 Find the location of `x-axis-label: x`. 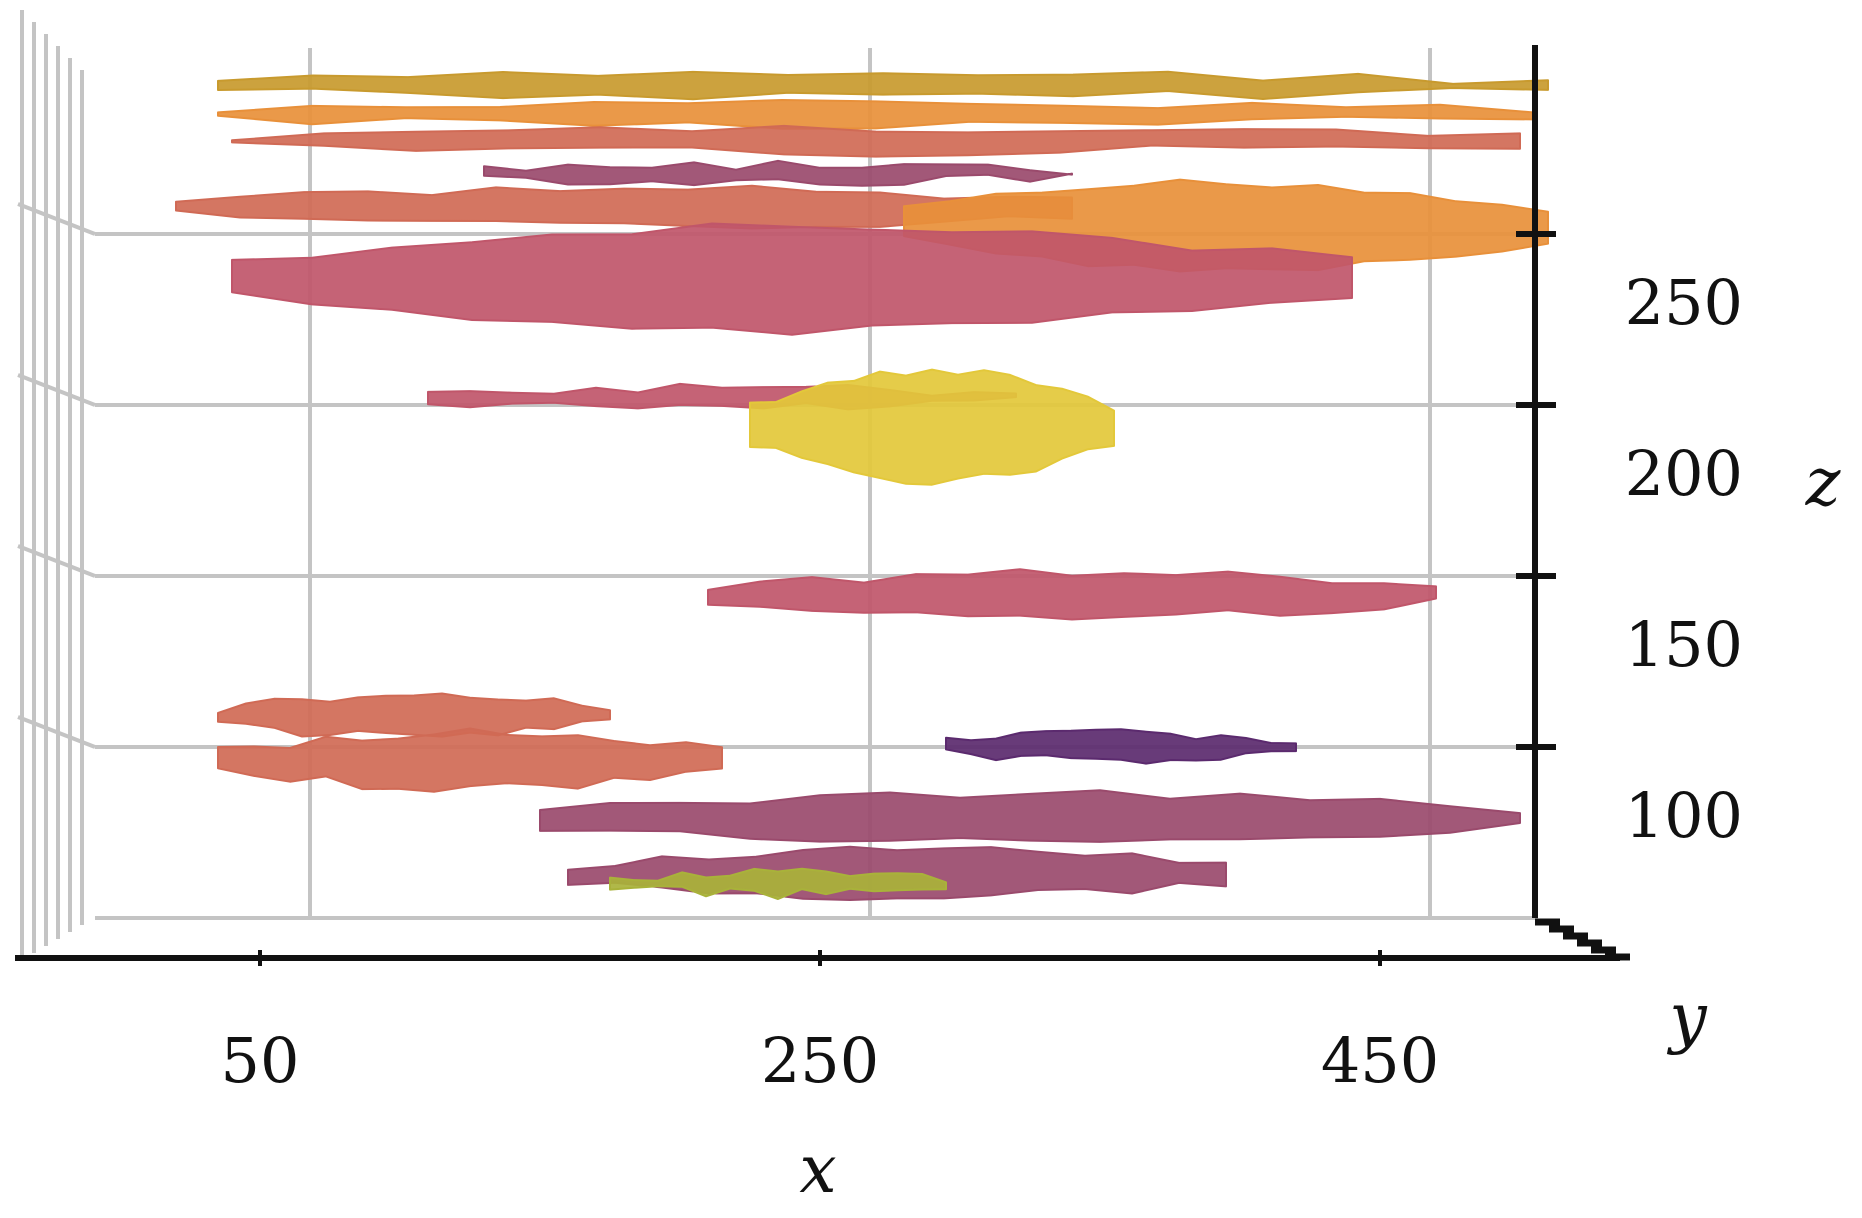

x-axis-label: x is located at coordinates (817, 1169).